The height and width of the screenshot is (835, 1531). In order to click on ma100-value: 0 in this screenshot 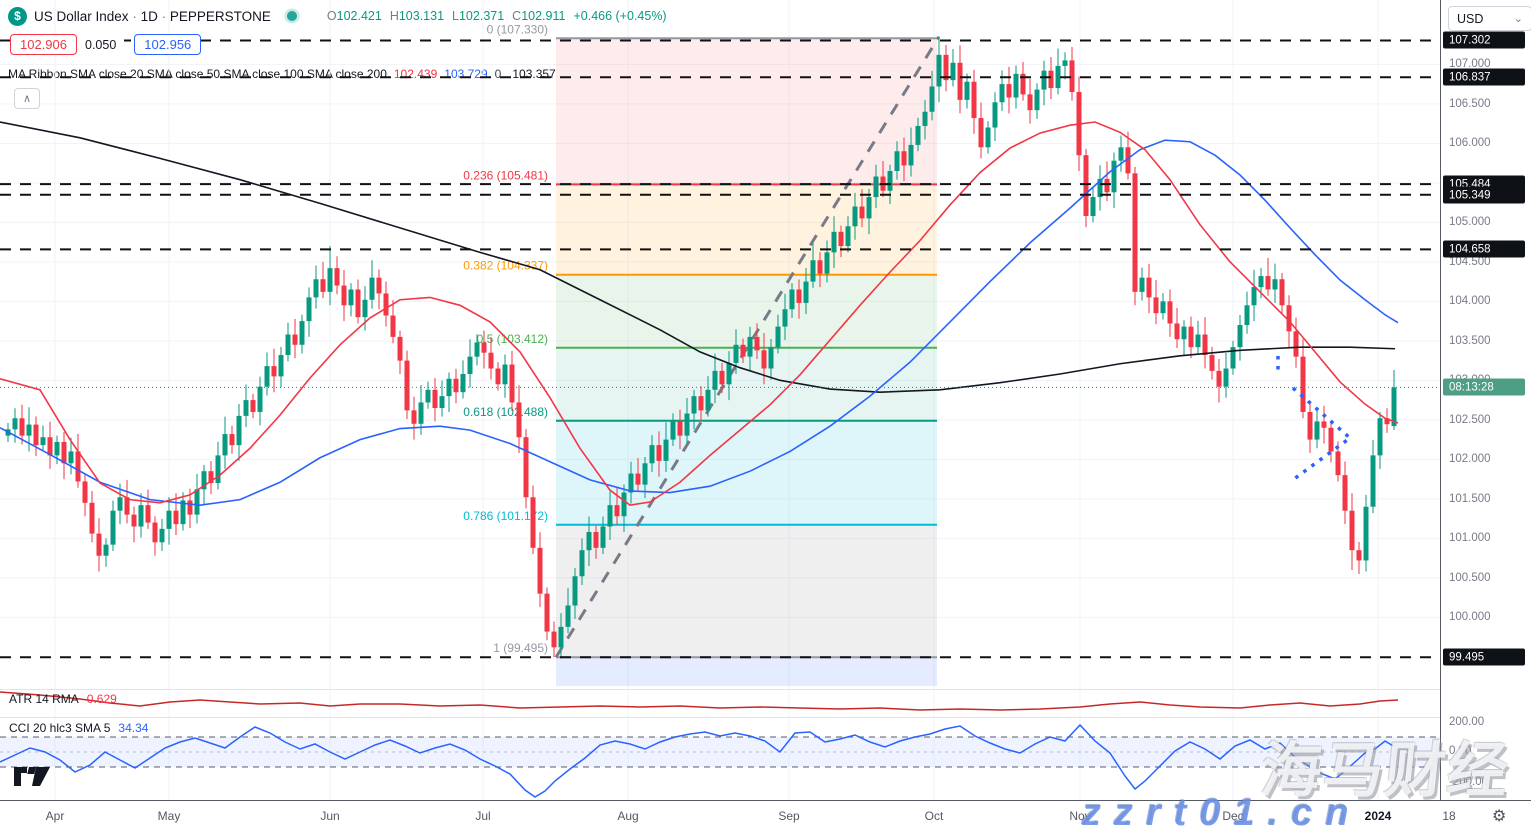, I will do `click(498, 74)`.